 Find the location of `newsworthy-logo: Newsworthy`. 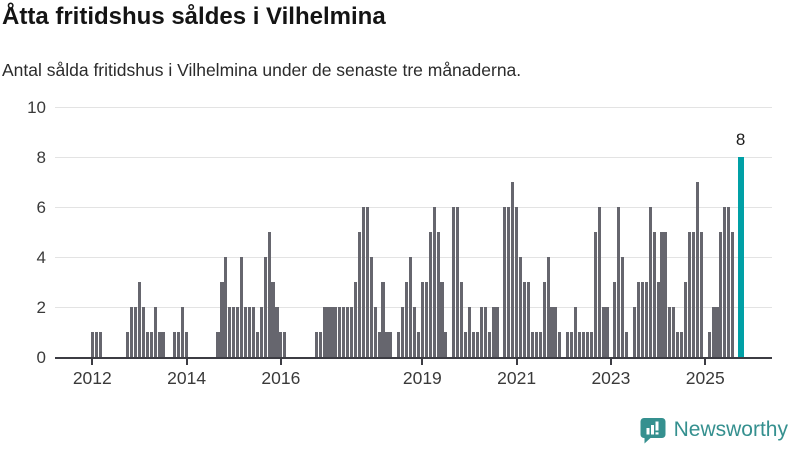

newsworthy-logo: Newsworthy is located at coordinates (713, 430).